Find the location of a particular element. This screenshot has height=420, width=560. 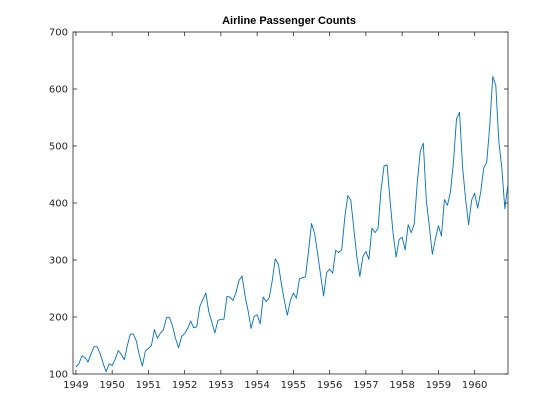

x-tick-label: 1956 is located at coordinates (329, 385).